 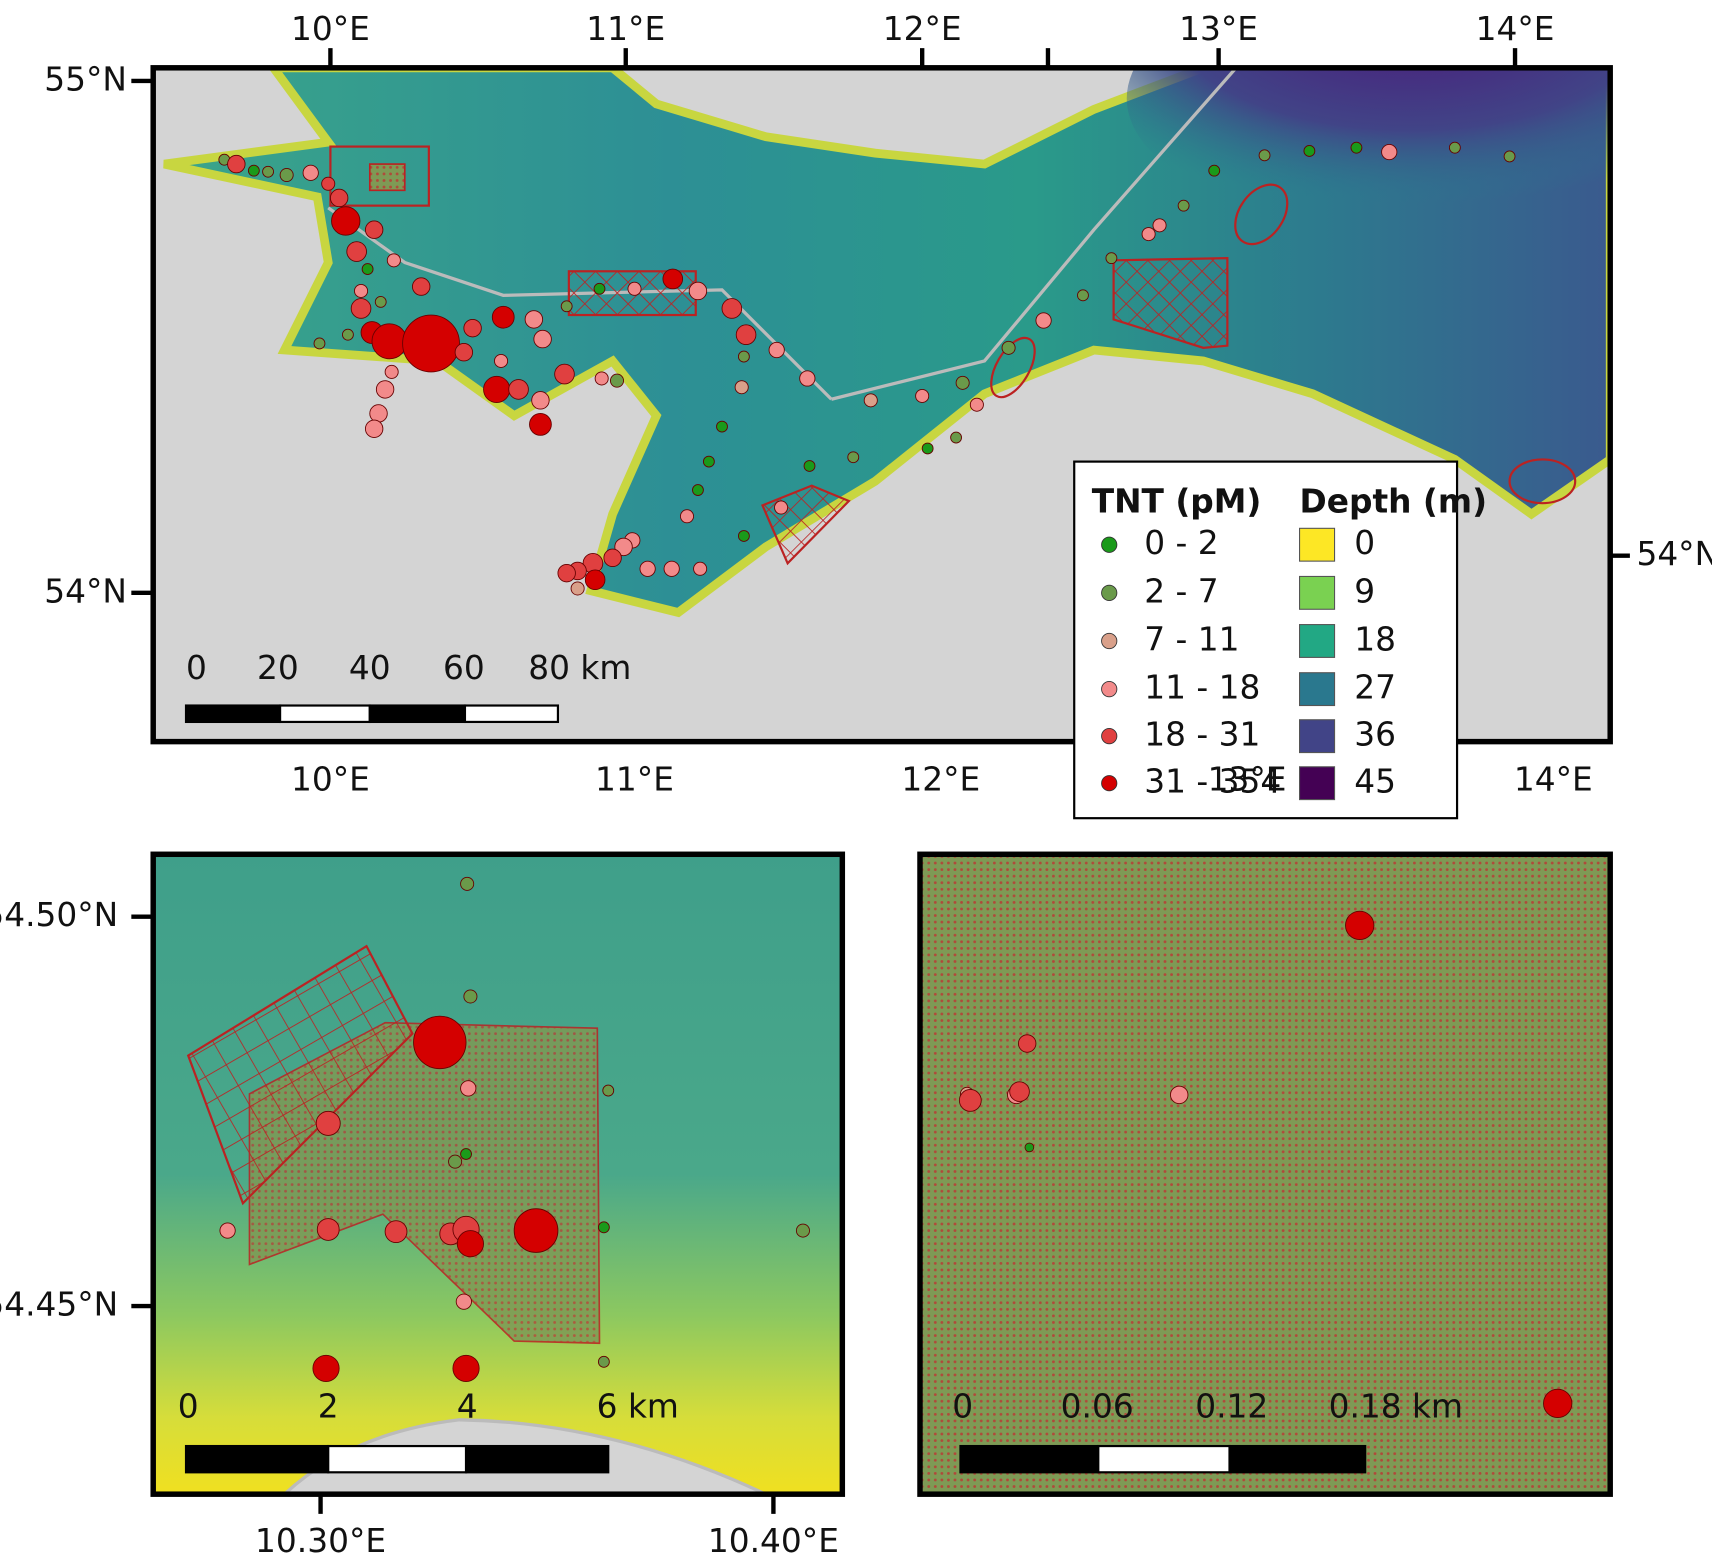 I want to click on legend-label: 7 - 11, so click(x=1191, y=639).